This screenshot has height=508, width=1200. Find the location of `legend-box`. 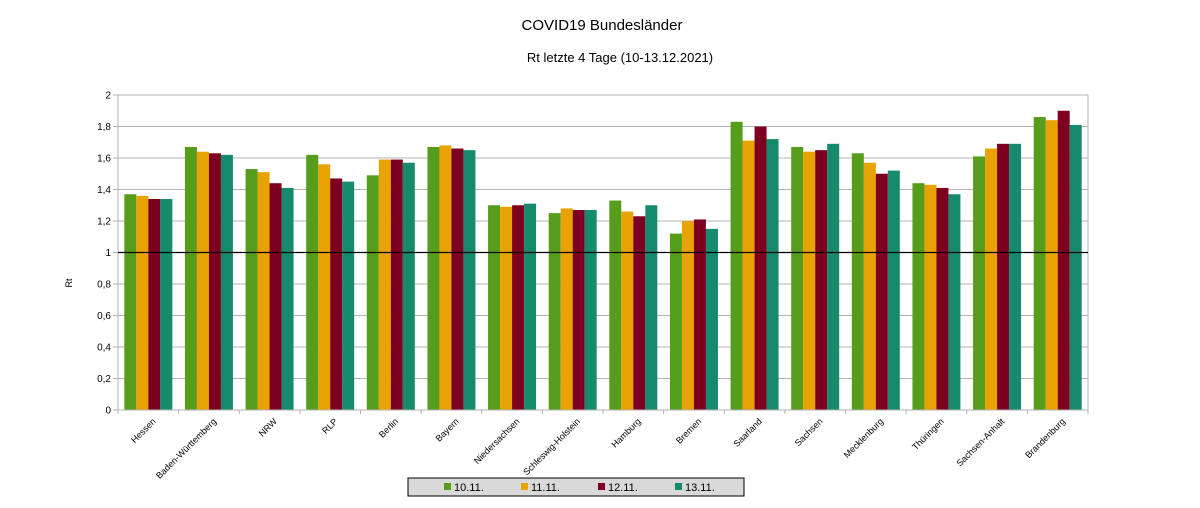

legend-box is located at coordinates (576, 487).